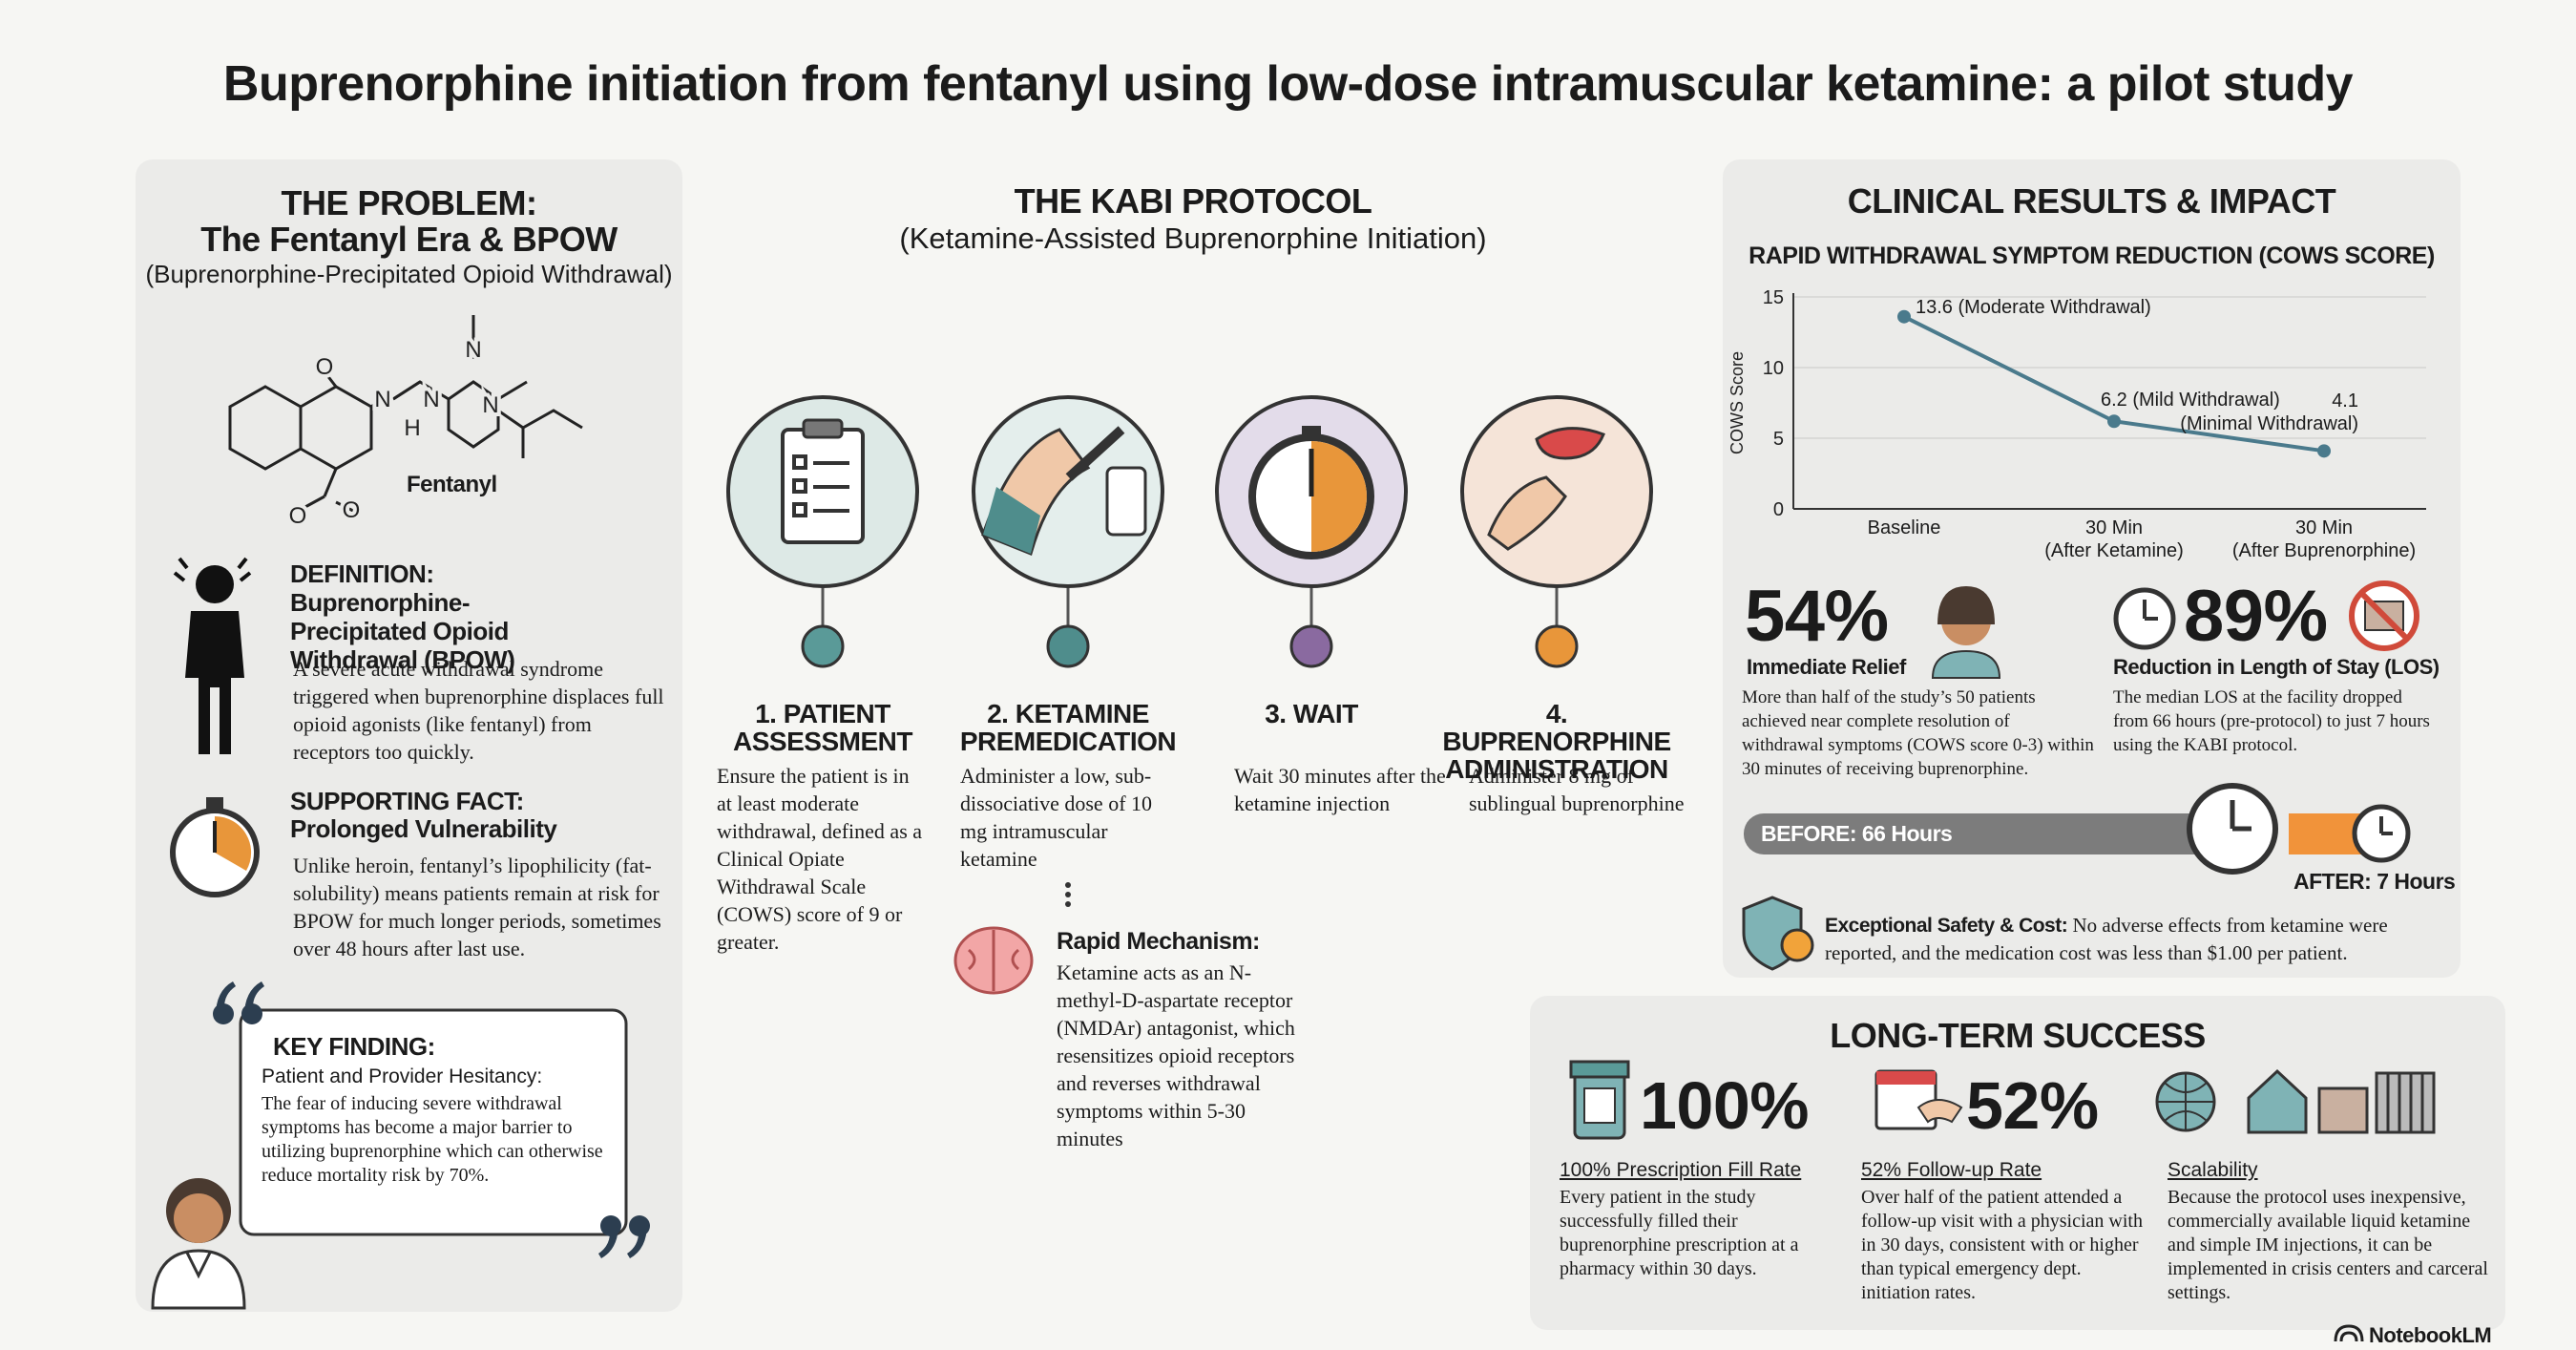  I want to click on long-term-panel, so click(2017, 1163).